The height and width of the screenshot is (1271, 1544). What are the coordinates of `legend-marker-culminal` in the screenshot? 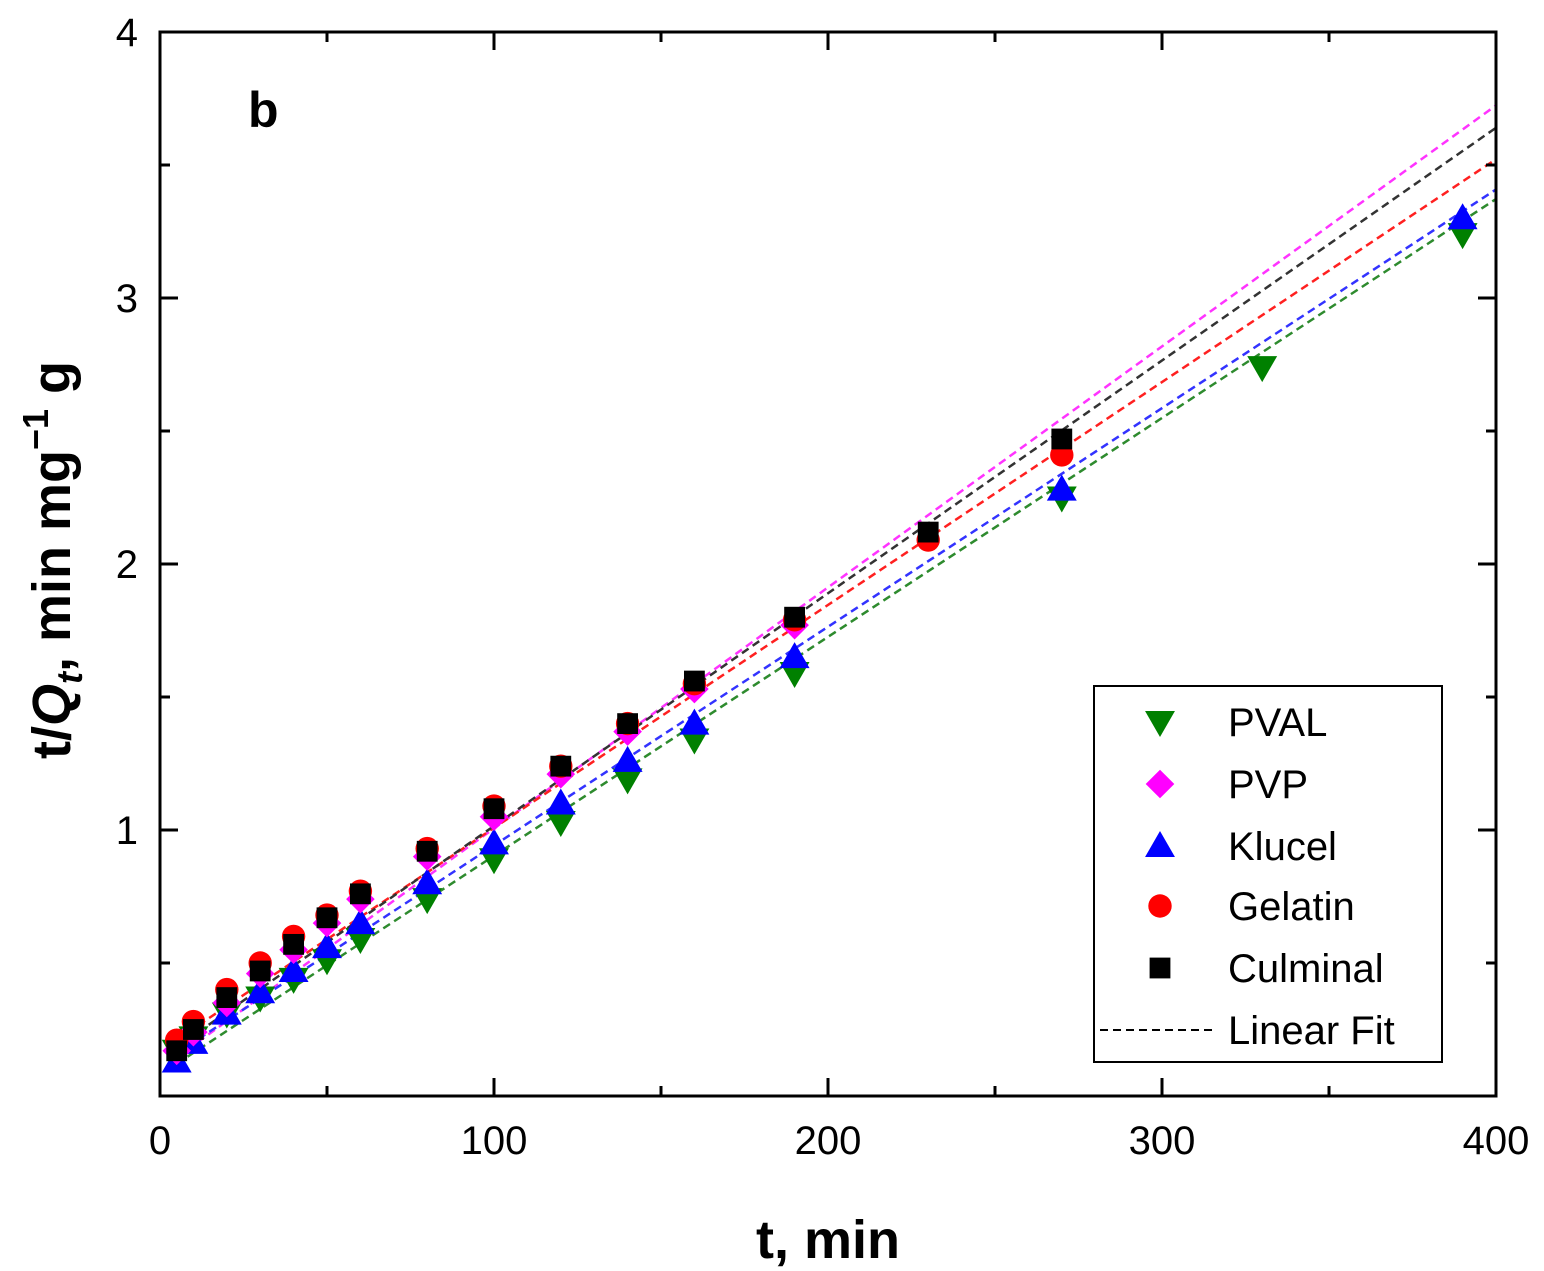 It's located at (1160, 968).